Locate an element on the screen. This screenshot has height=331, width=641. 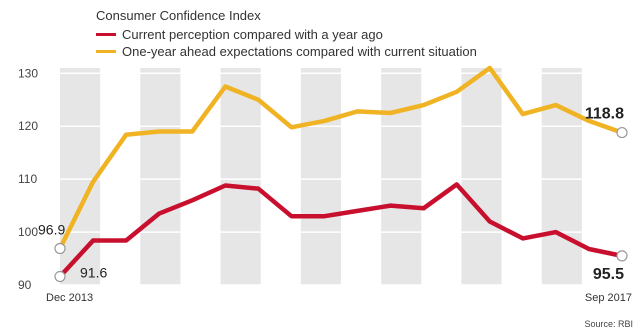
y-tick-label: 110 is located at coordinates (27, 179).